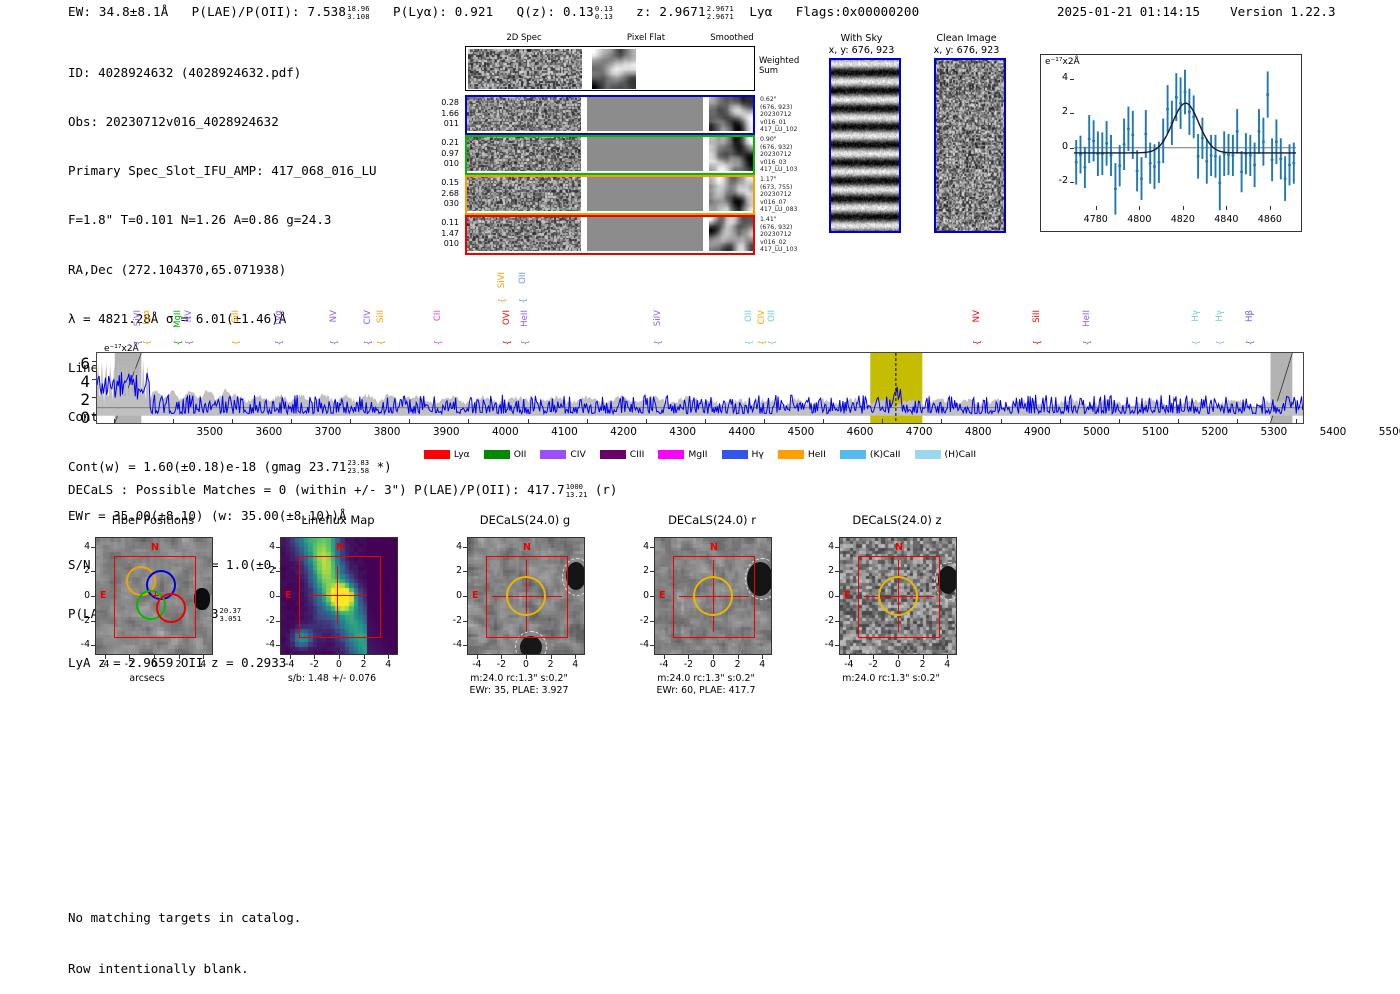 Image resolution: width=1400 pixels, height=994 pixels. I want to click on line-fit-xtick: 4860, so click(1269, 219).